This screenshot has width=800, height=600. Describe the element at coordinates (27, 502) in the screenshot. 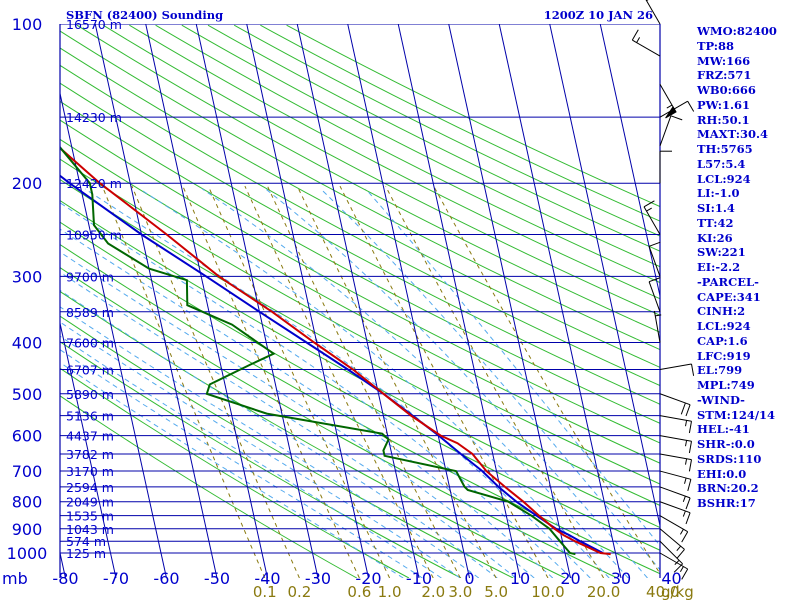

I see `pressure-label: 800` at that location.